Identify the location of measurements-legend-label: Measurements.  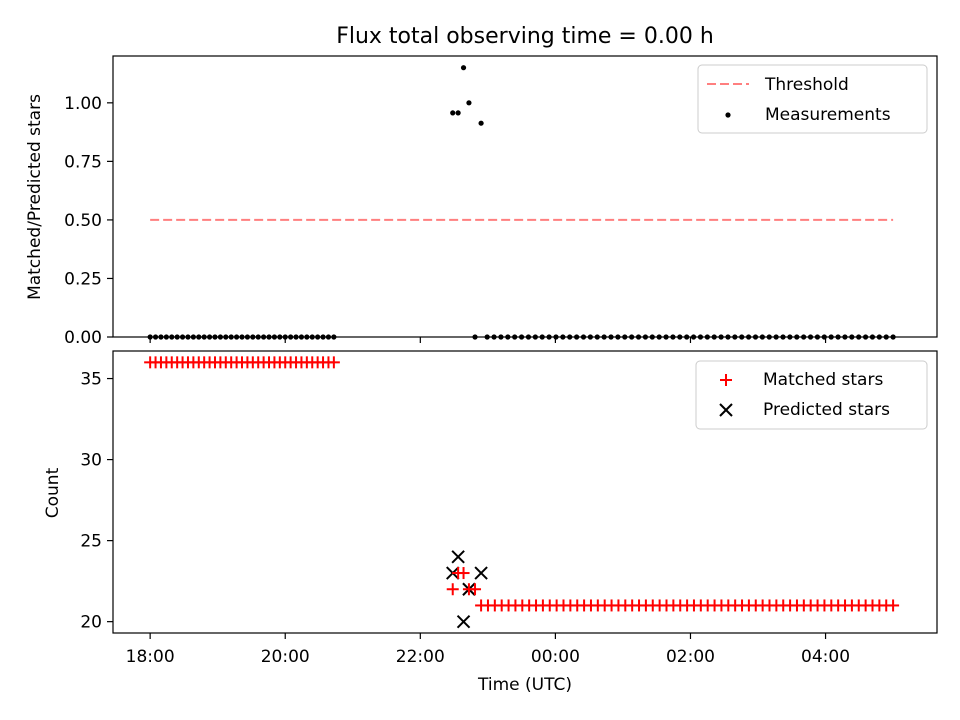
(828, 115).